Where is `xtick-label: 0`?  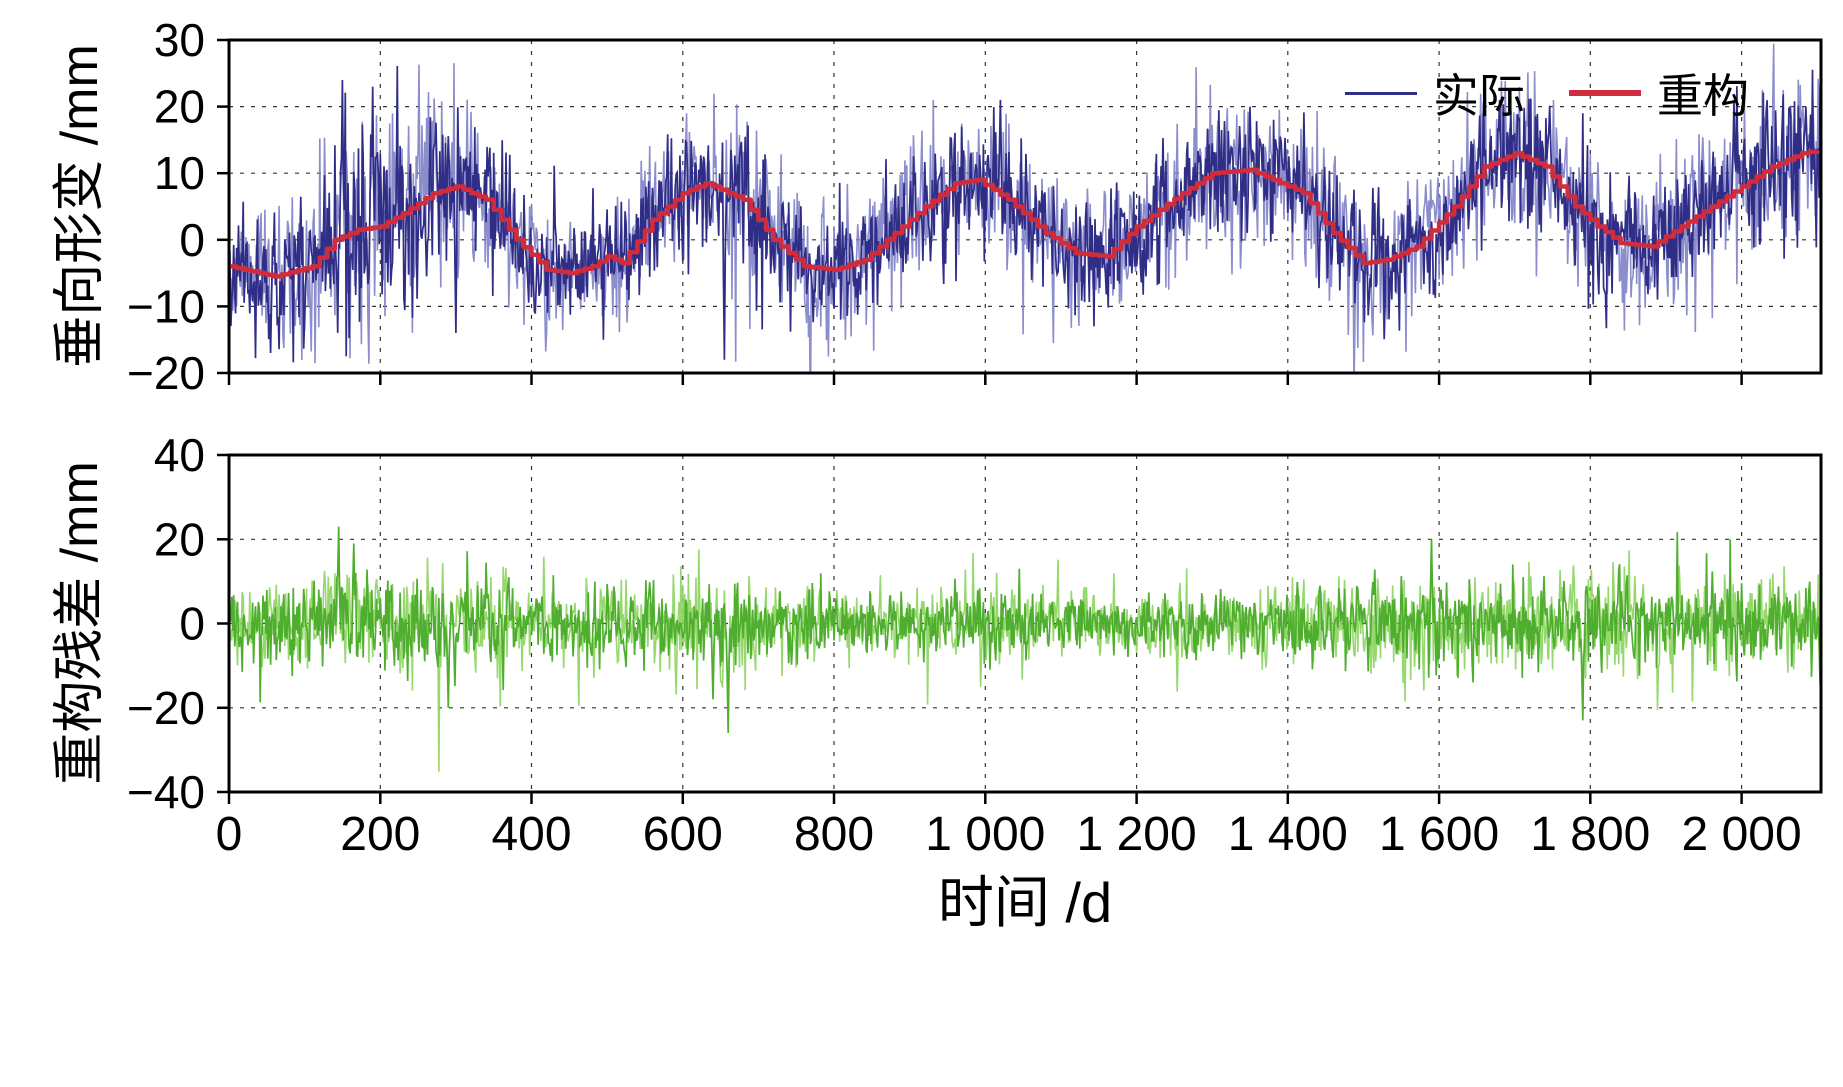 xtick-label: 0 is located at coordinates (229, 834).